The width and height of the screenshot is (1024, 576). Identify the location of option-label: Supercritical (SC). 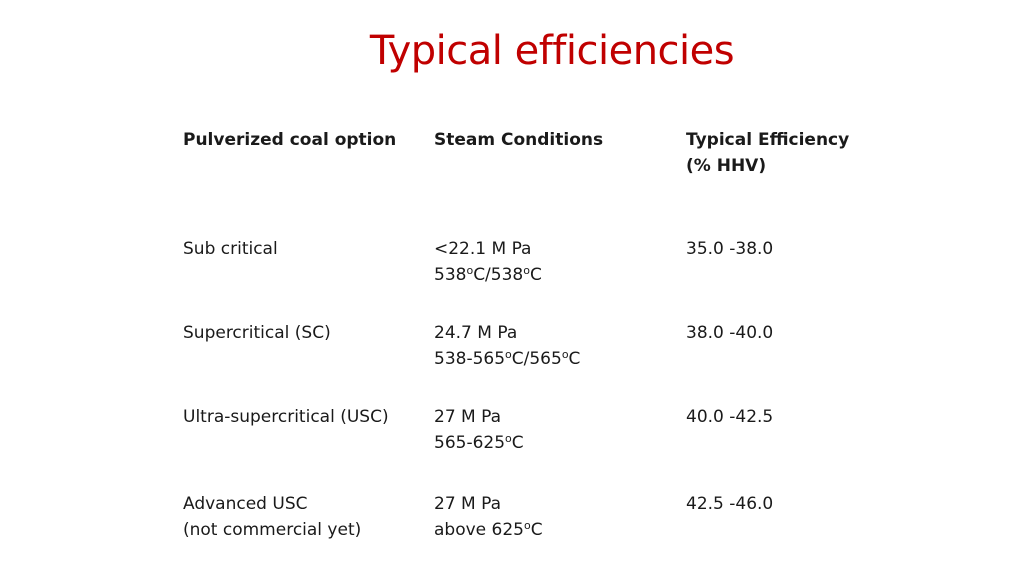
(257, 333).